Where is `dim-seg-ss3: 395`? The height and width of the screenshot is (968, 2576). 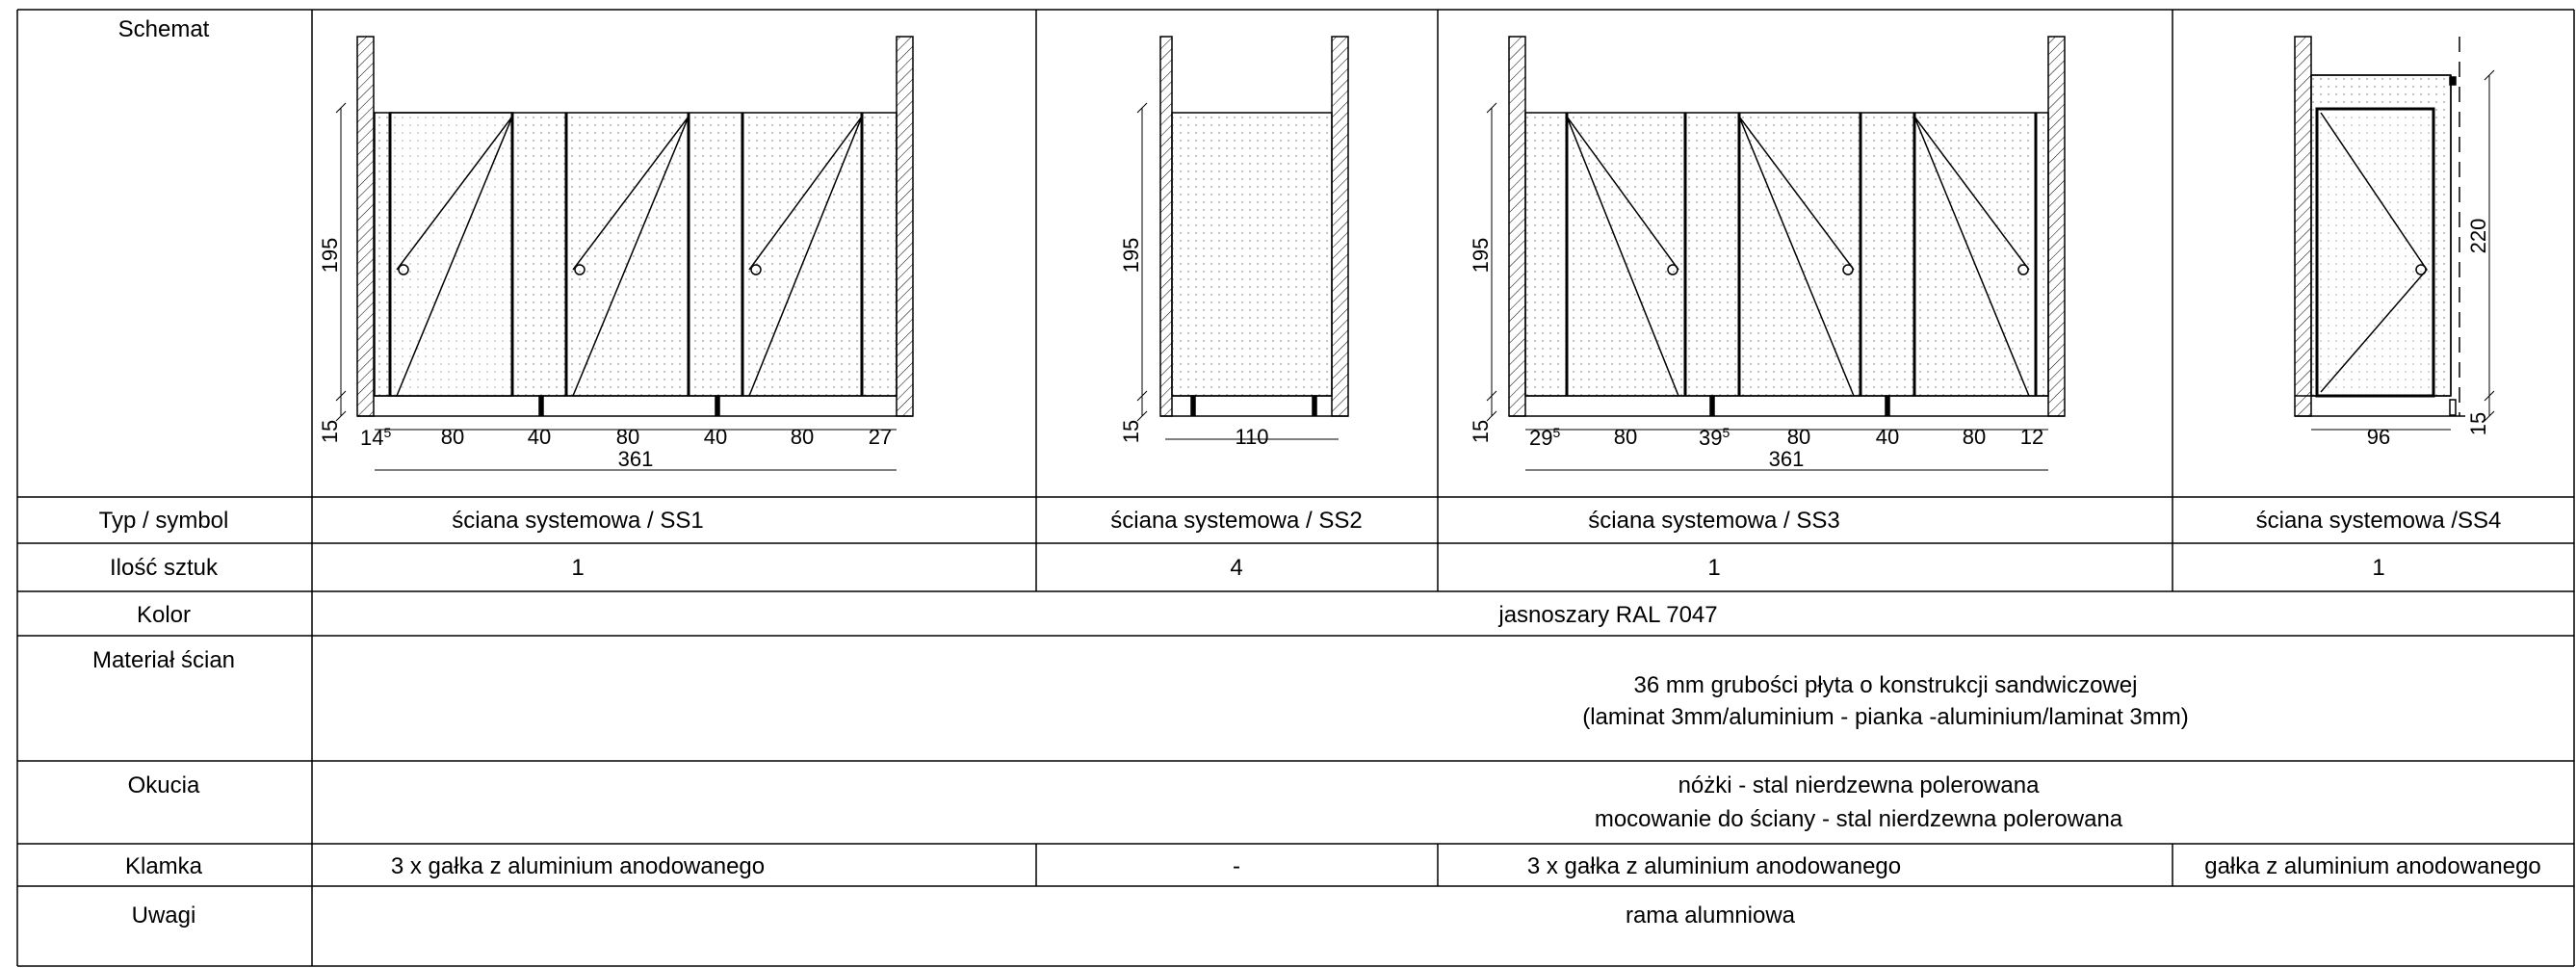
dim-seg-ss3: 395 is located at coordinates (1714, 437).